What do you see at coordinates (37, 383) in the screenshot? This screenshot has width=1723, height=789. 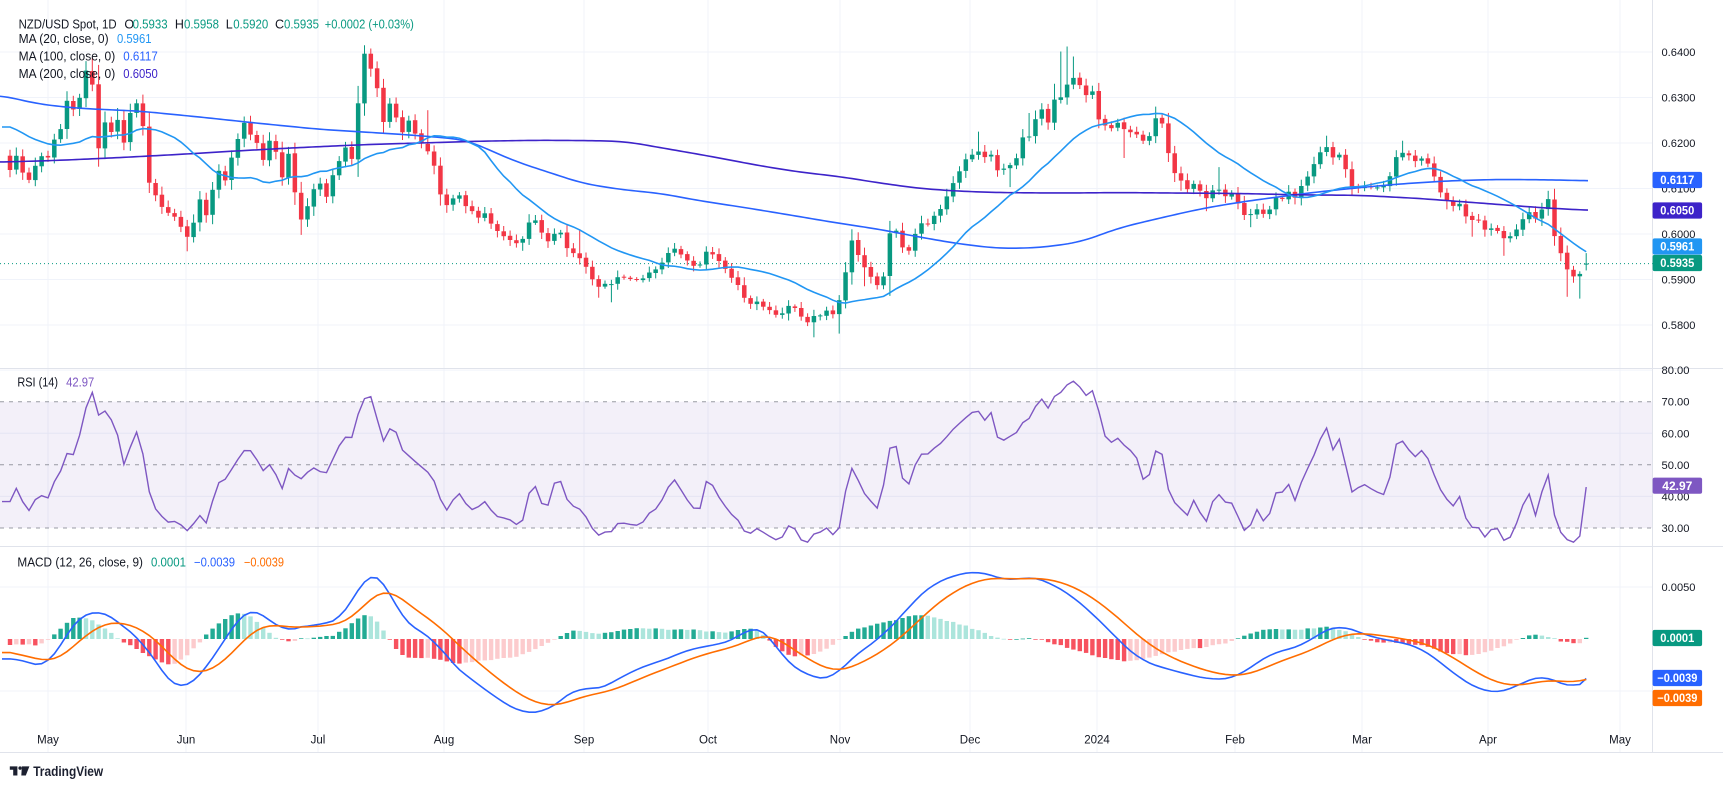 I see `svg-text: RSI (14)` at bounding box center [37, 383].